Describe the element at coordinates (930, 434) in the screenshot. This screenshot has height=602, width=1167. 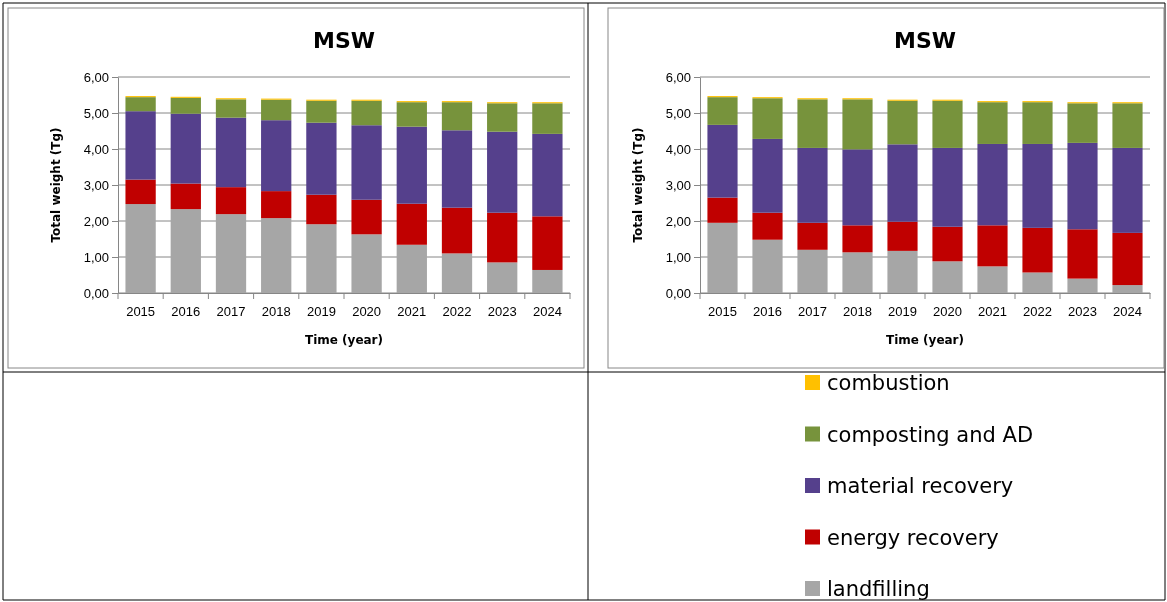
I see `legend-label: composting and AD` at that location.